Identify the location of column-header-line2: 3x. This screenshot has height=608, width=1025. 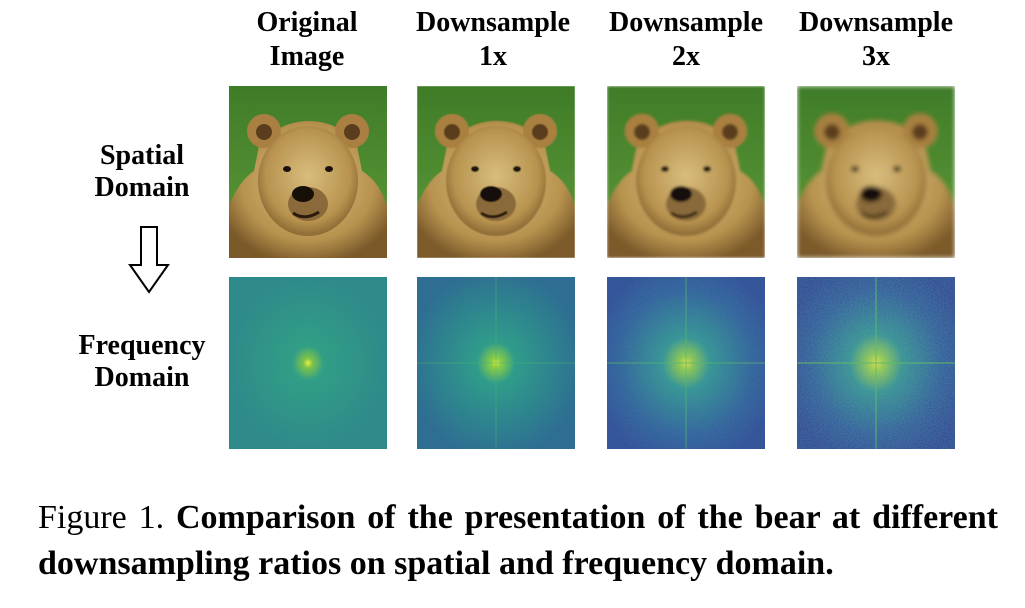
(876, 56).